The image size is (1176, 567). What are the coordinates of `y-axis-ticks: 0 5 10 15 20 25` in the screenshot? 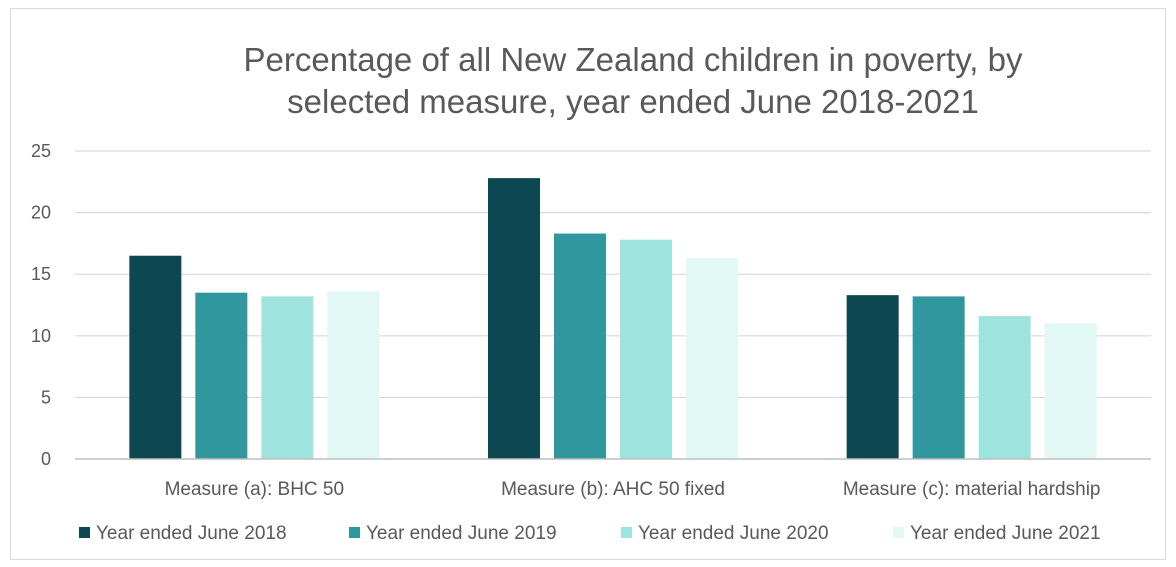 It's located at (41, 305).